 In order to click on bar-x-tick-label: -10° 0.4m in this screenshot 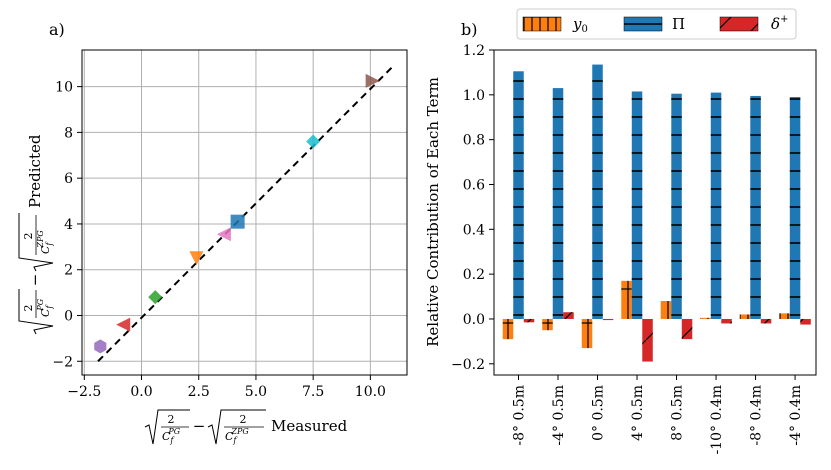, I will do `click(717, 420)`.